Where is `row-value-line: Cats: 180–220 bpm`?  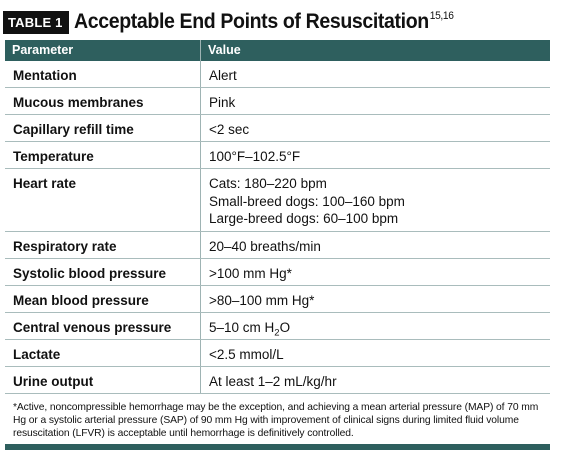
row-value-line: Cats: 180–220 bpm is located at coordinates (268, 183).